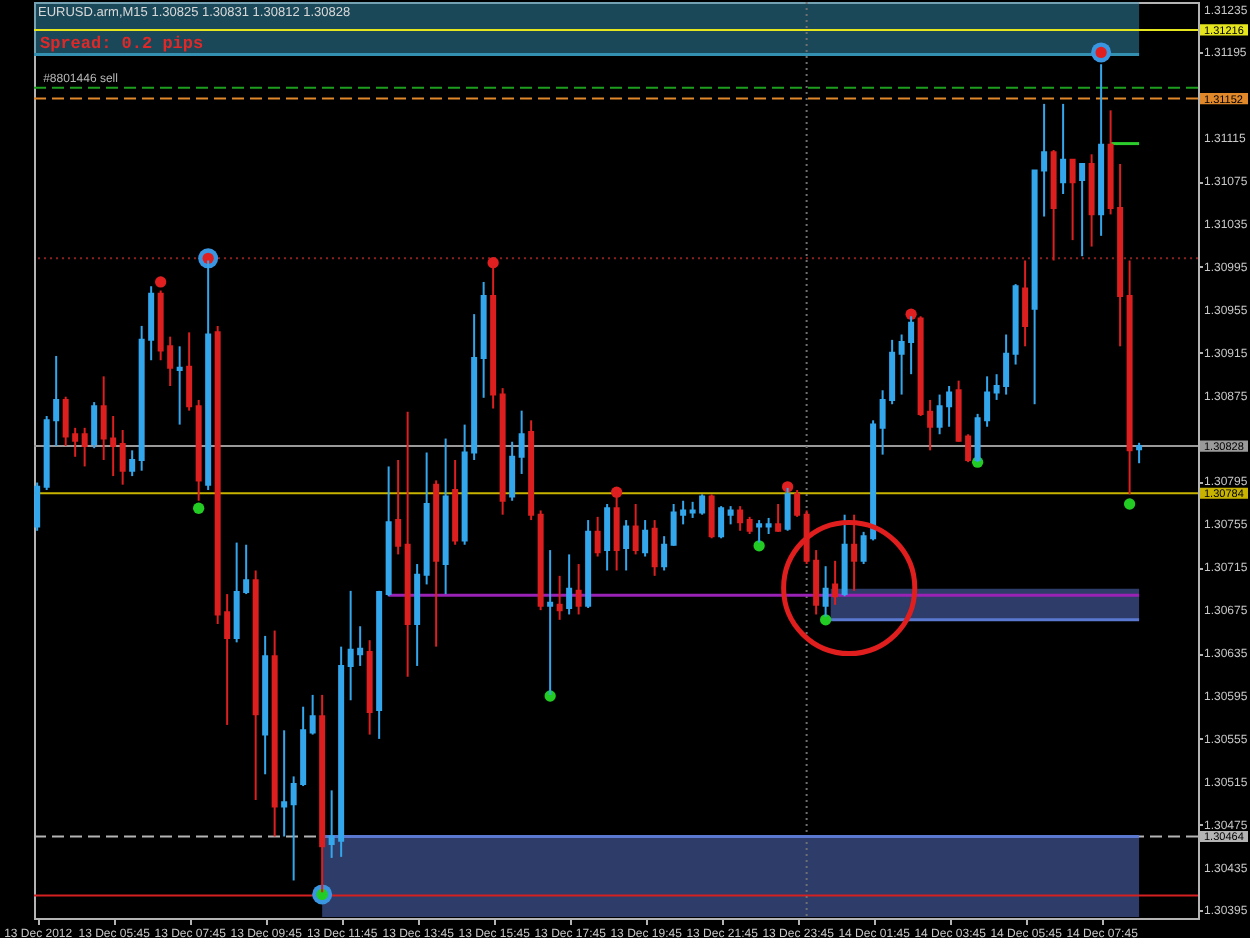 The width and height of the screenshot is (1250, 938). What do you see at coordinates (122, 44) in the screenshot?
I see `annotation: Spread: 0.2 pips` at bounding box center [122, 44].